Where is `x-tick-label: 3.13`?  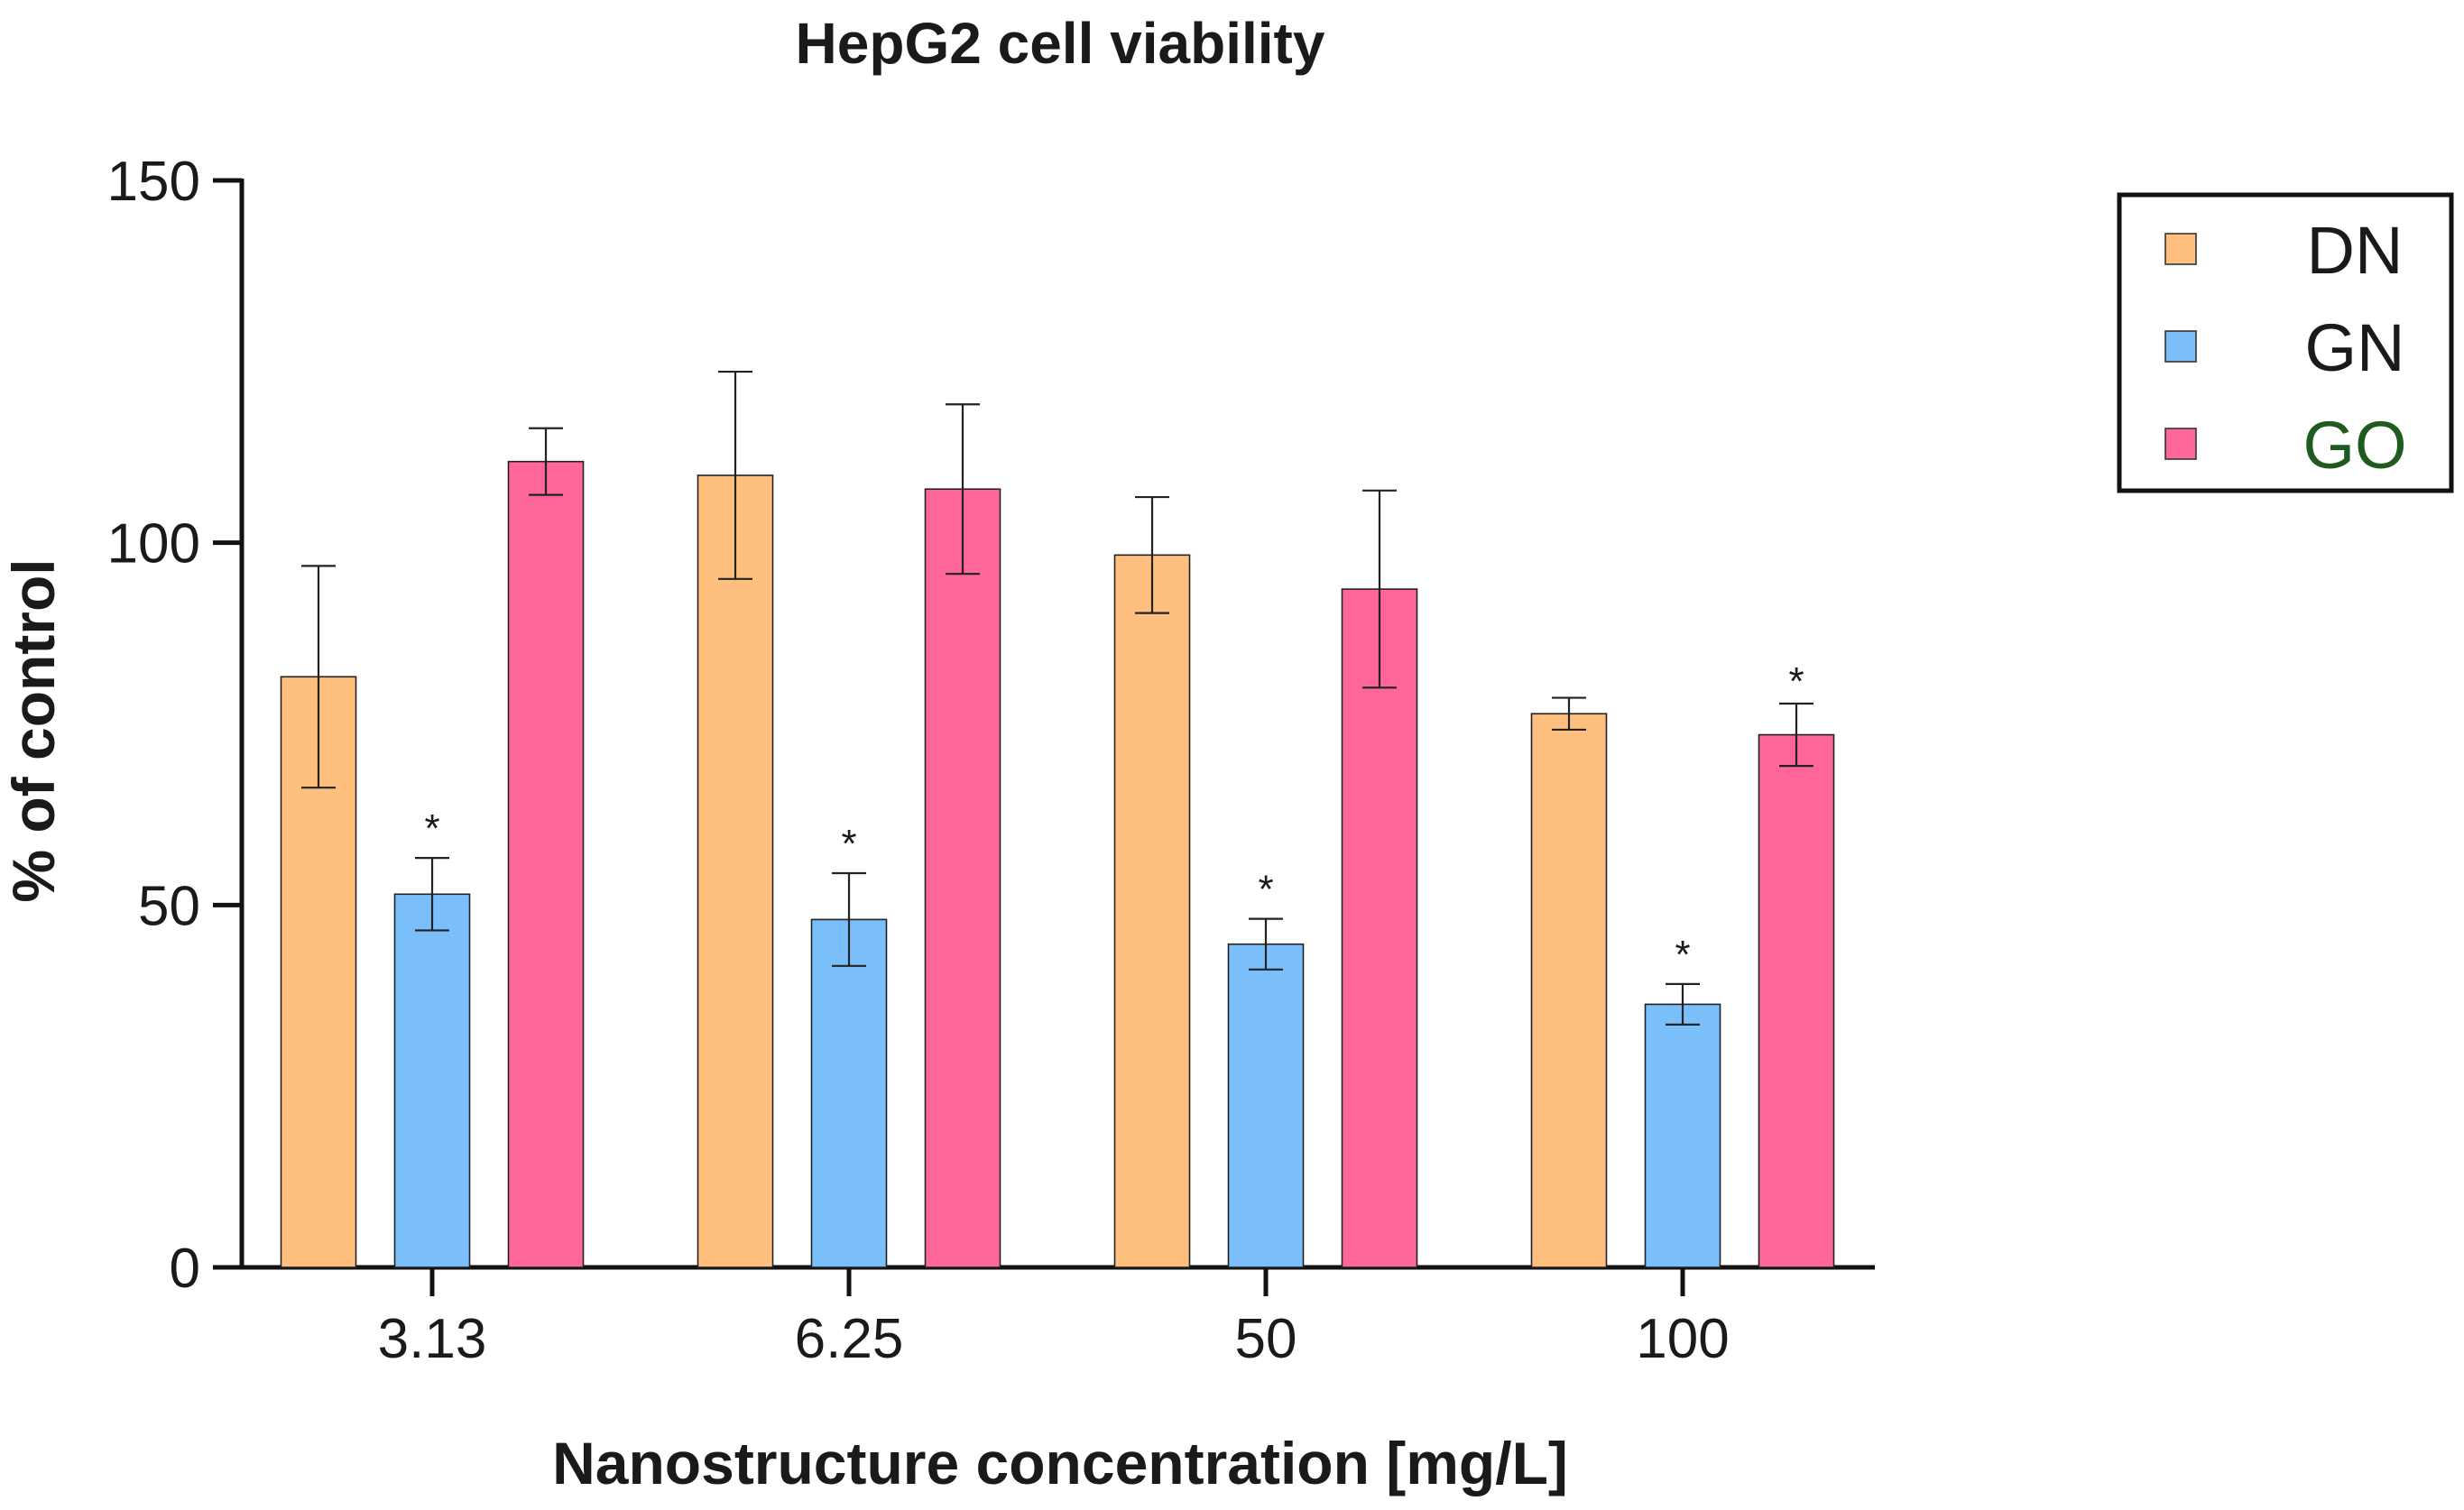 x-tick-label: 3.13 is located at coordinates (432, 1339).